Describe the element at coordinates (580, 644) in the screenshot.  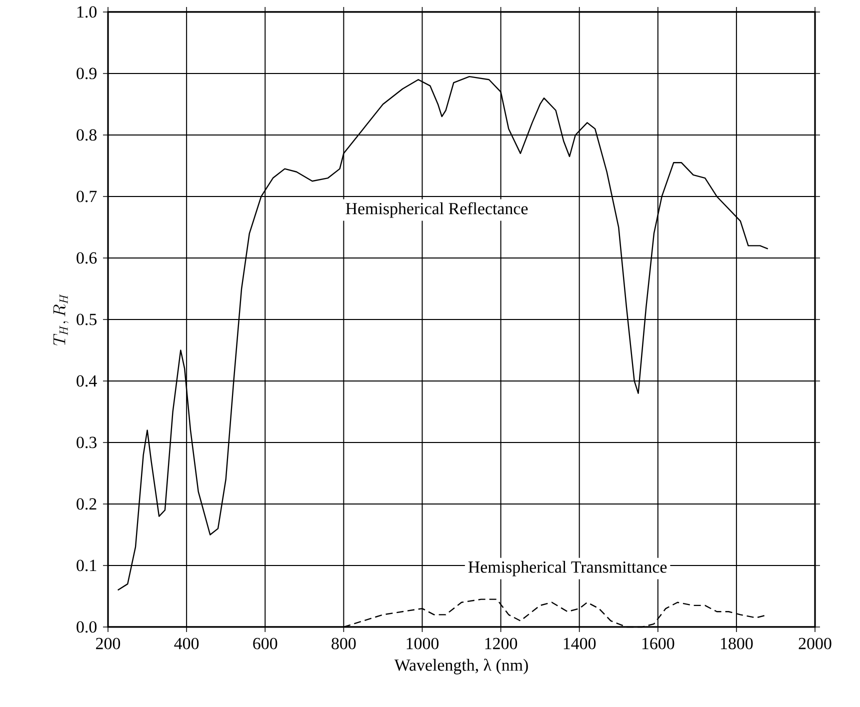
I see `x-tick-label: 1400` at that location.